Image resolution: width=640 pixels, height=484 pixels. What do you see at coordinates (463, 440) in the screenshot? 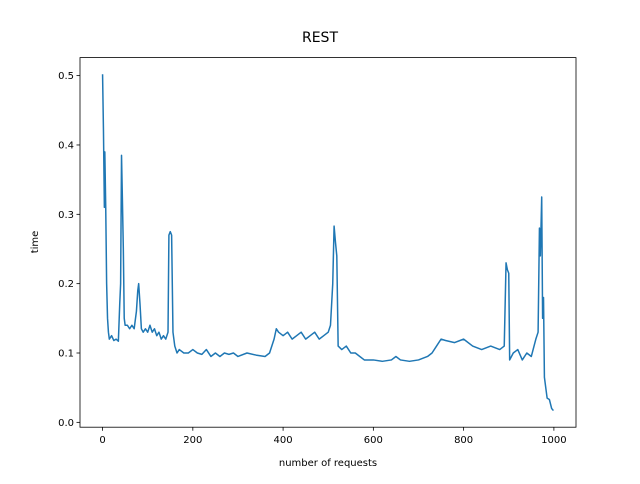
I see `x-tick-label: 800` at bounding box center [463, 440].